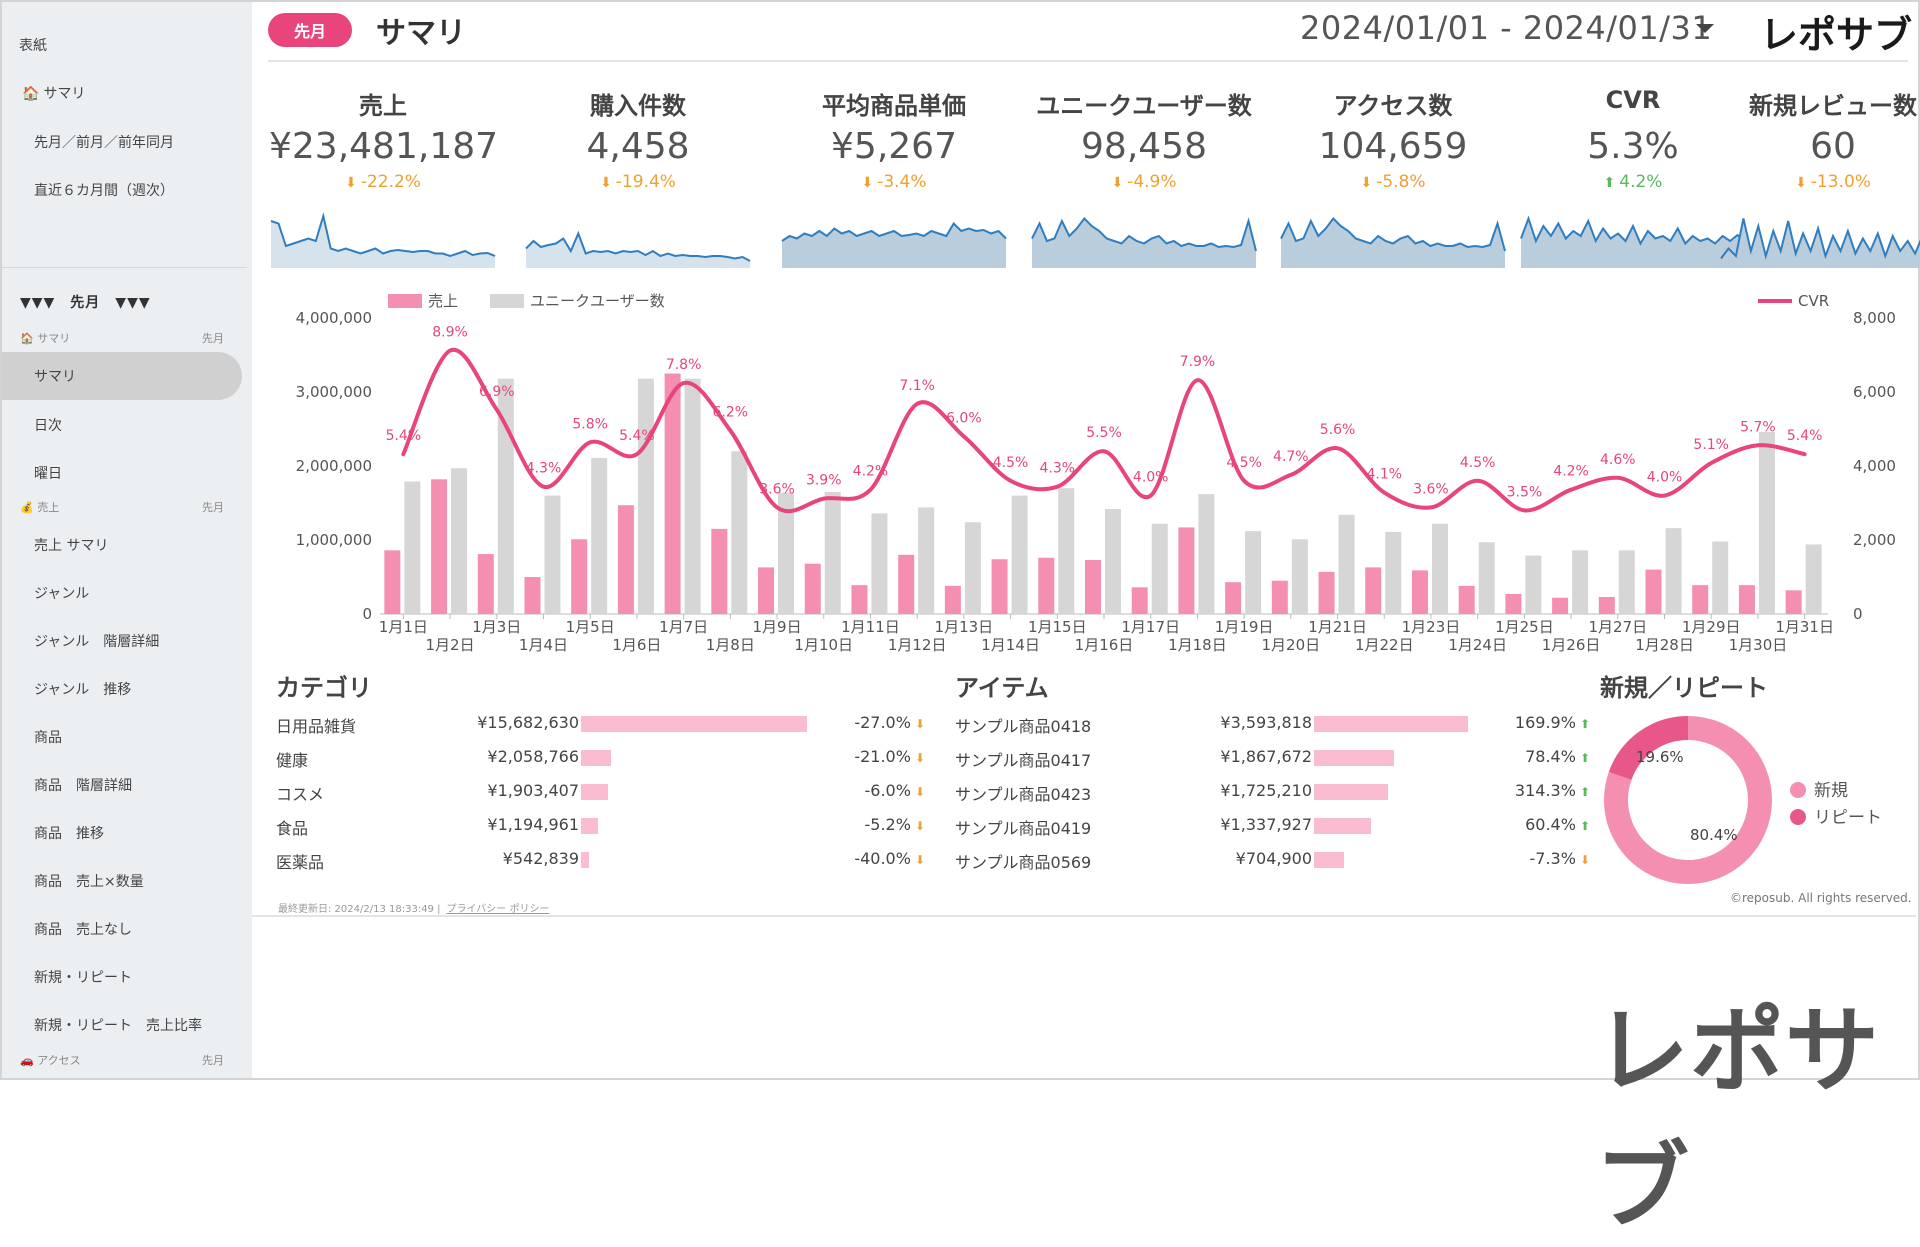 Image resolution: width=1920 pixels, height=1247 pixels. What do you see at coordinates (533, 790) in the screenshot?
I see `list-item-value: ¥1,903,407` at bounding box center [533, 790].